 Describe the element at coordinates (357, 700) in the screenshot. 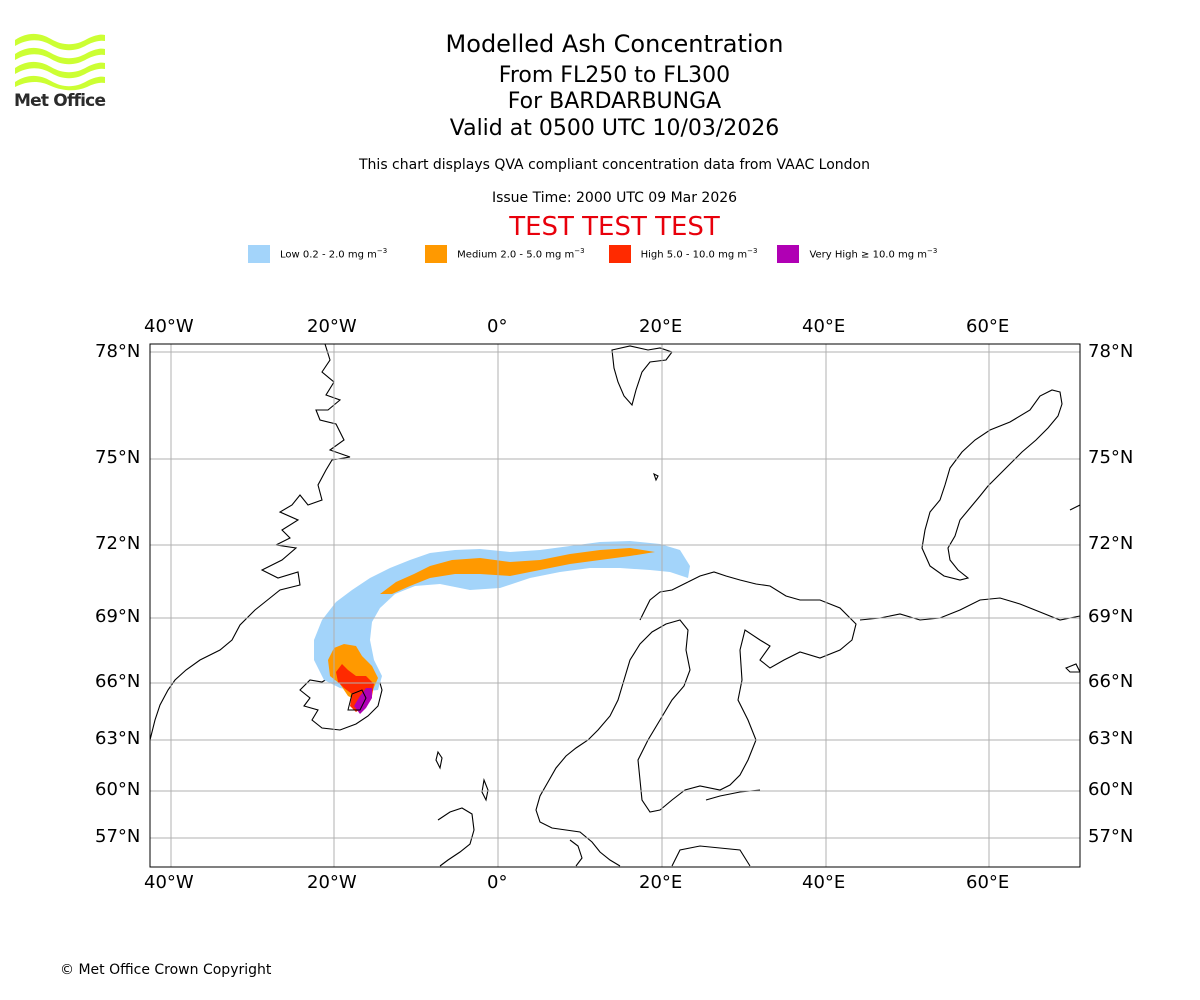

I see `volcano-region-outline` at that location.